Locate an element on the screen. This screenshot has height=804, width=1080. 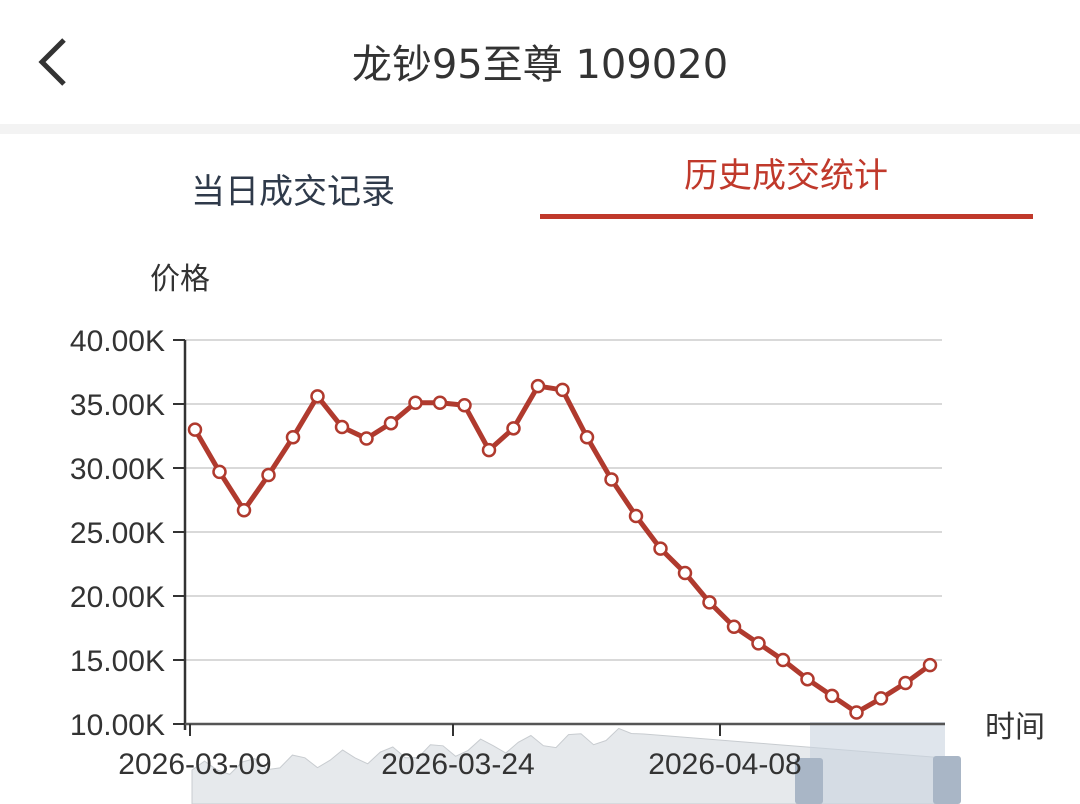
data-zoom-handle-right is located at coordinates (947, 780).